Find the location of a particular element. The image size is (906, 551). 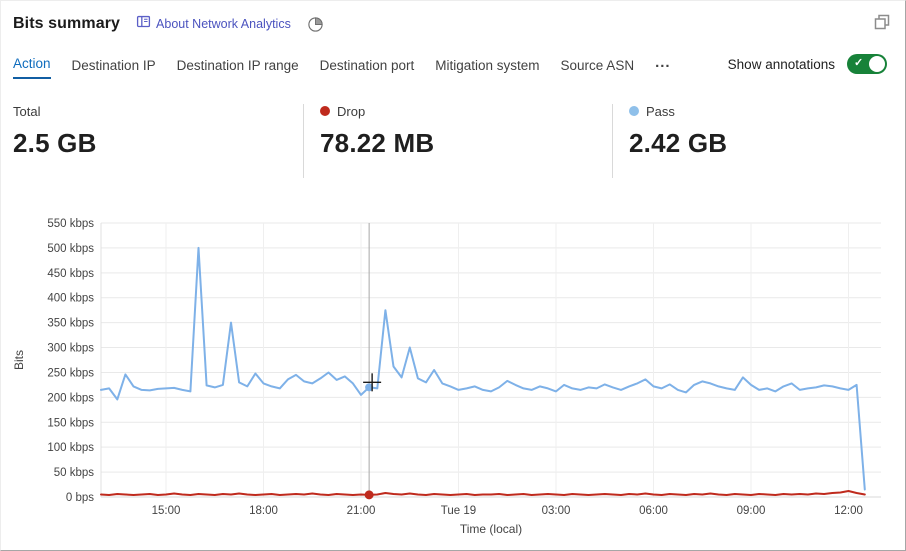

tab-source-asn: Source ASN is located at coordinates (597, 65).